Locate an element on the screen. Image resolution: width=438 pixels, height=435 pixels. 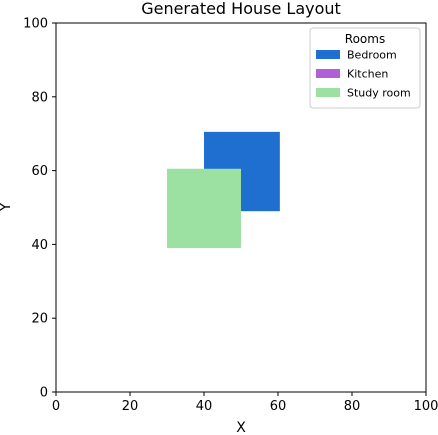
y-tick-label: 100 is located at coordinates (35, 24).